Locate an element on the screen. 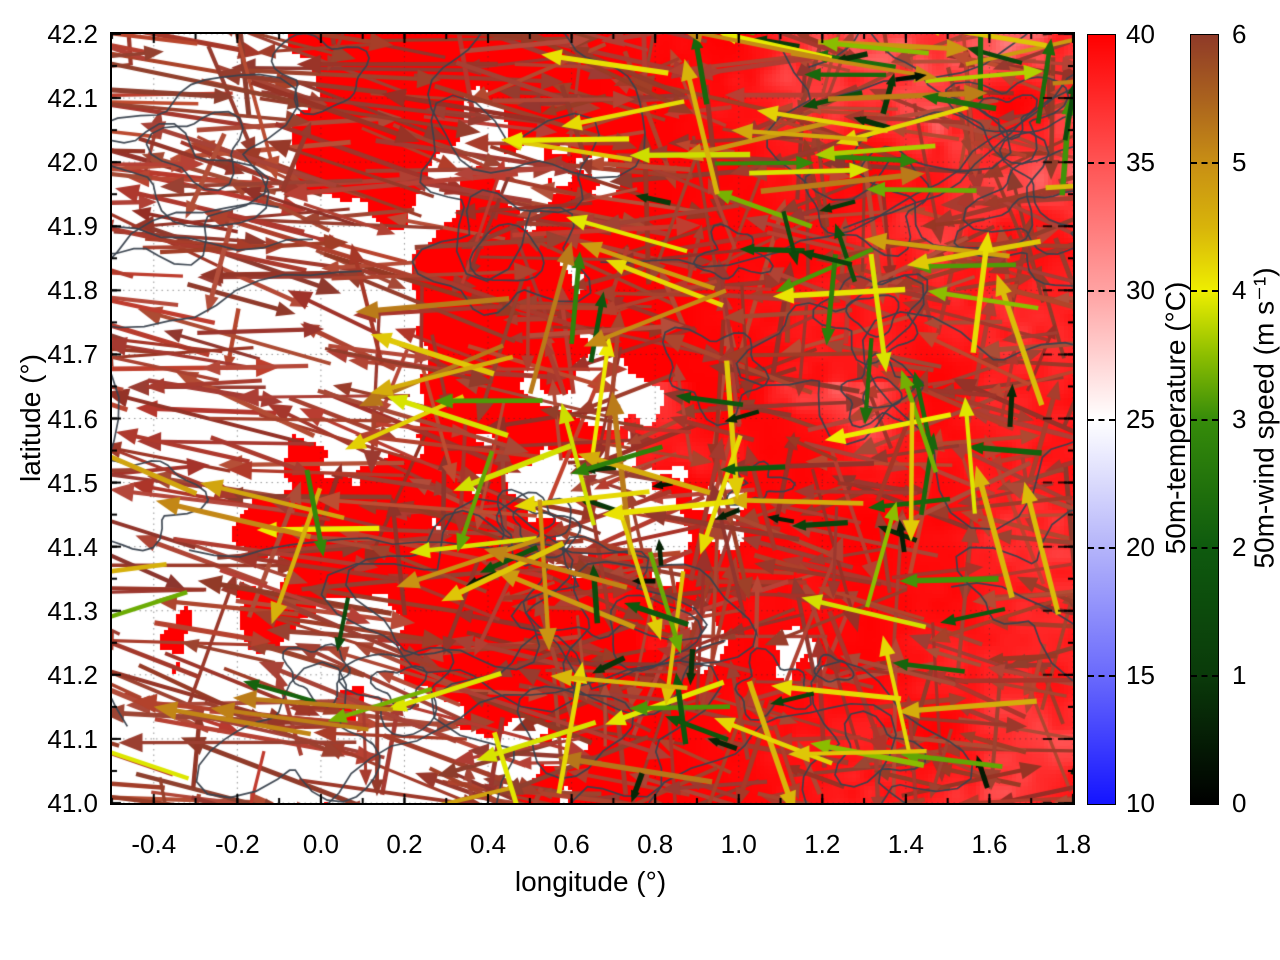 Image resolution: width=1280 pixels, height=960 pixels. colorbar-tick-label: 40 is located at coordinates (1140, 34).